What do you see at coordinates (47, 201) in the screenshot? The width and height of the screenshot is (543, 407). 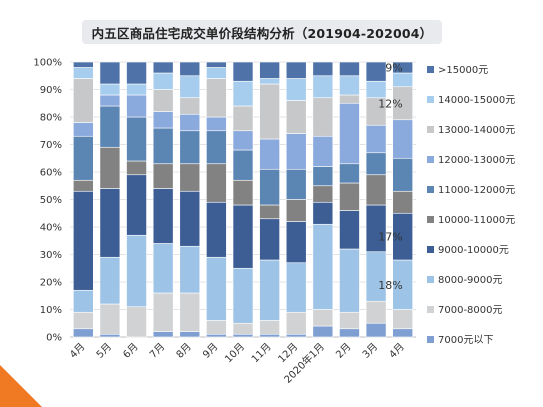 I see `y-axis: 0% 10% 20% 30% 40% 50% 60% 70% 80% 90% 100%` at bounding box center [47, 201].